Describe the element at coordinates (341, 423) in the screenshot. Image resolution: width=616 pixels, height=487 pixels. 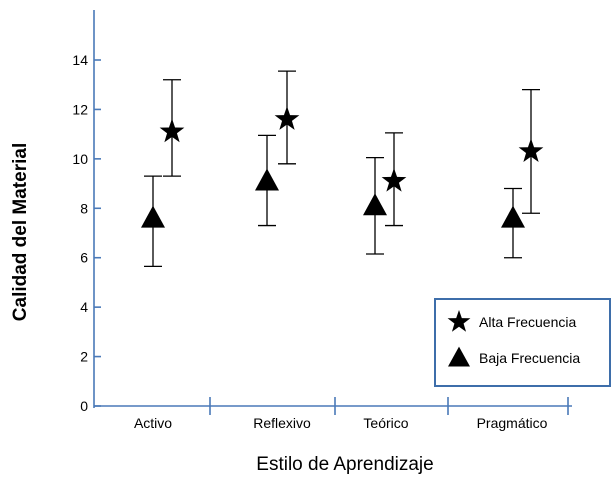
I see `x-categories: Activo Reflexivo Teórico Pragmático` at that location.